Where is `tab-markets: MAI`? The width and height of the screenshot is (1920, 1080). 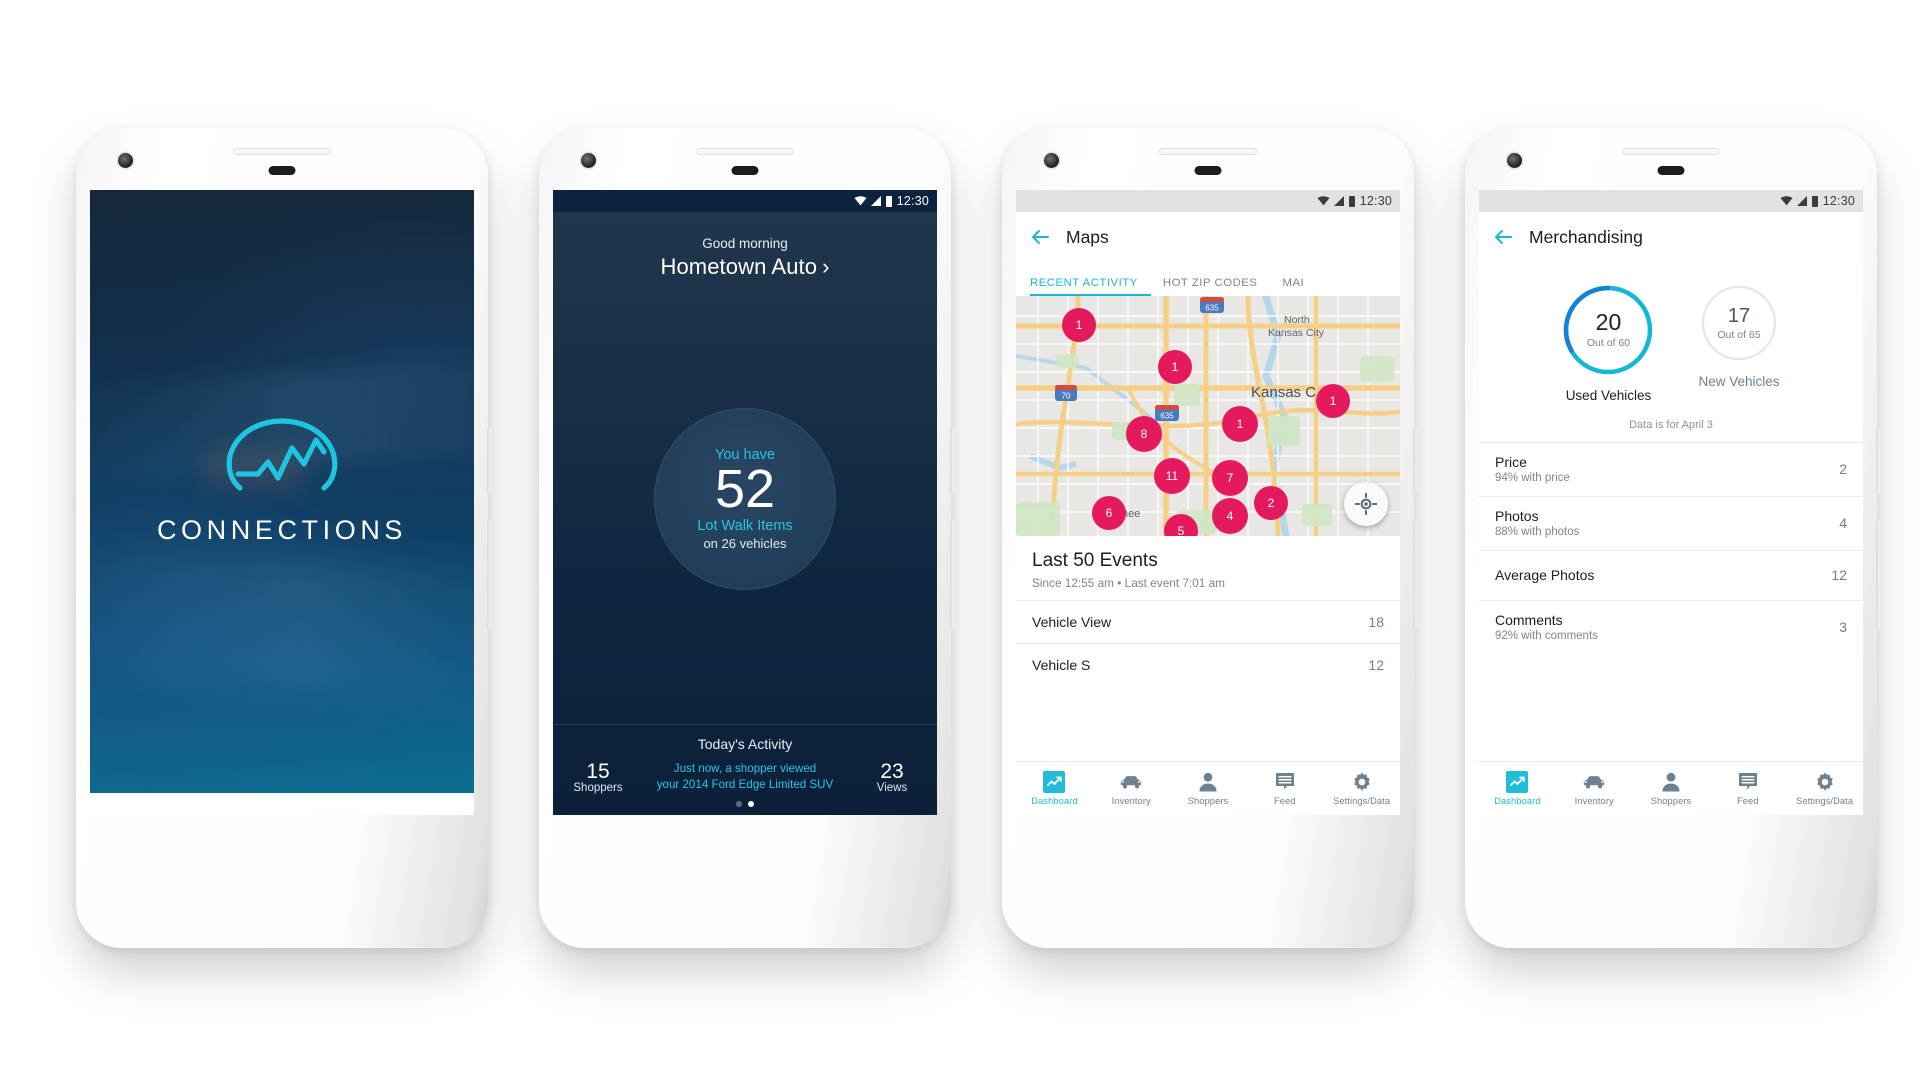 tab-markets: MAI is located at coordinates (1293, 283).